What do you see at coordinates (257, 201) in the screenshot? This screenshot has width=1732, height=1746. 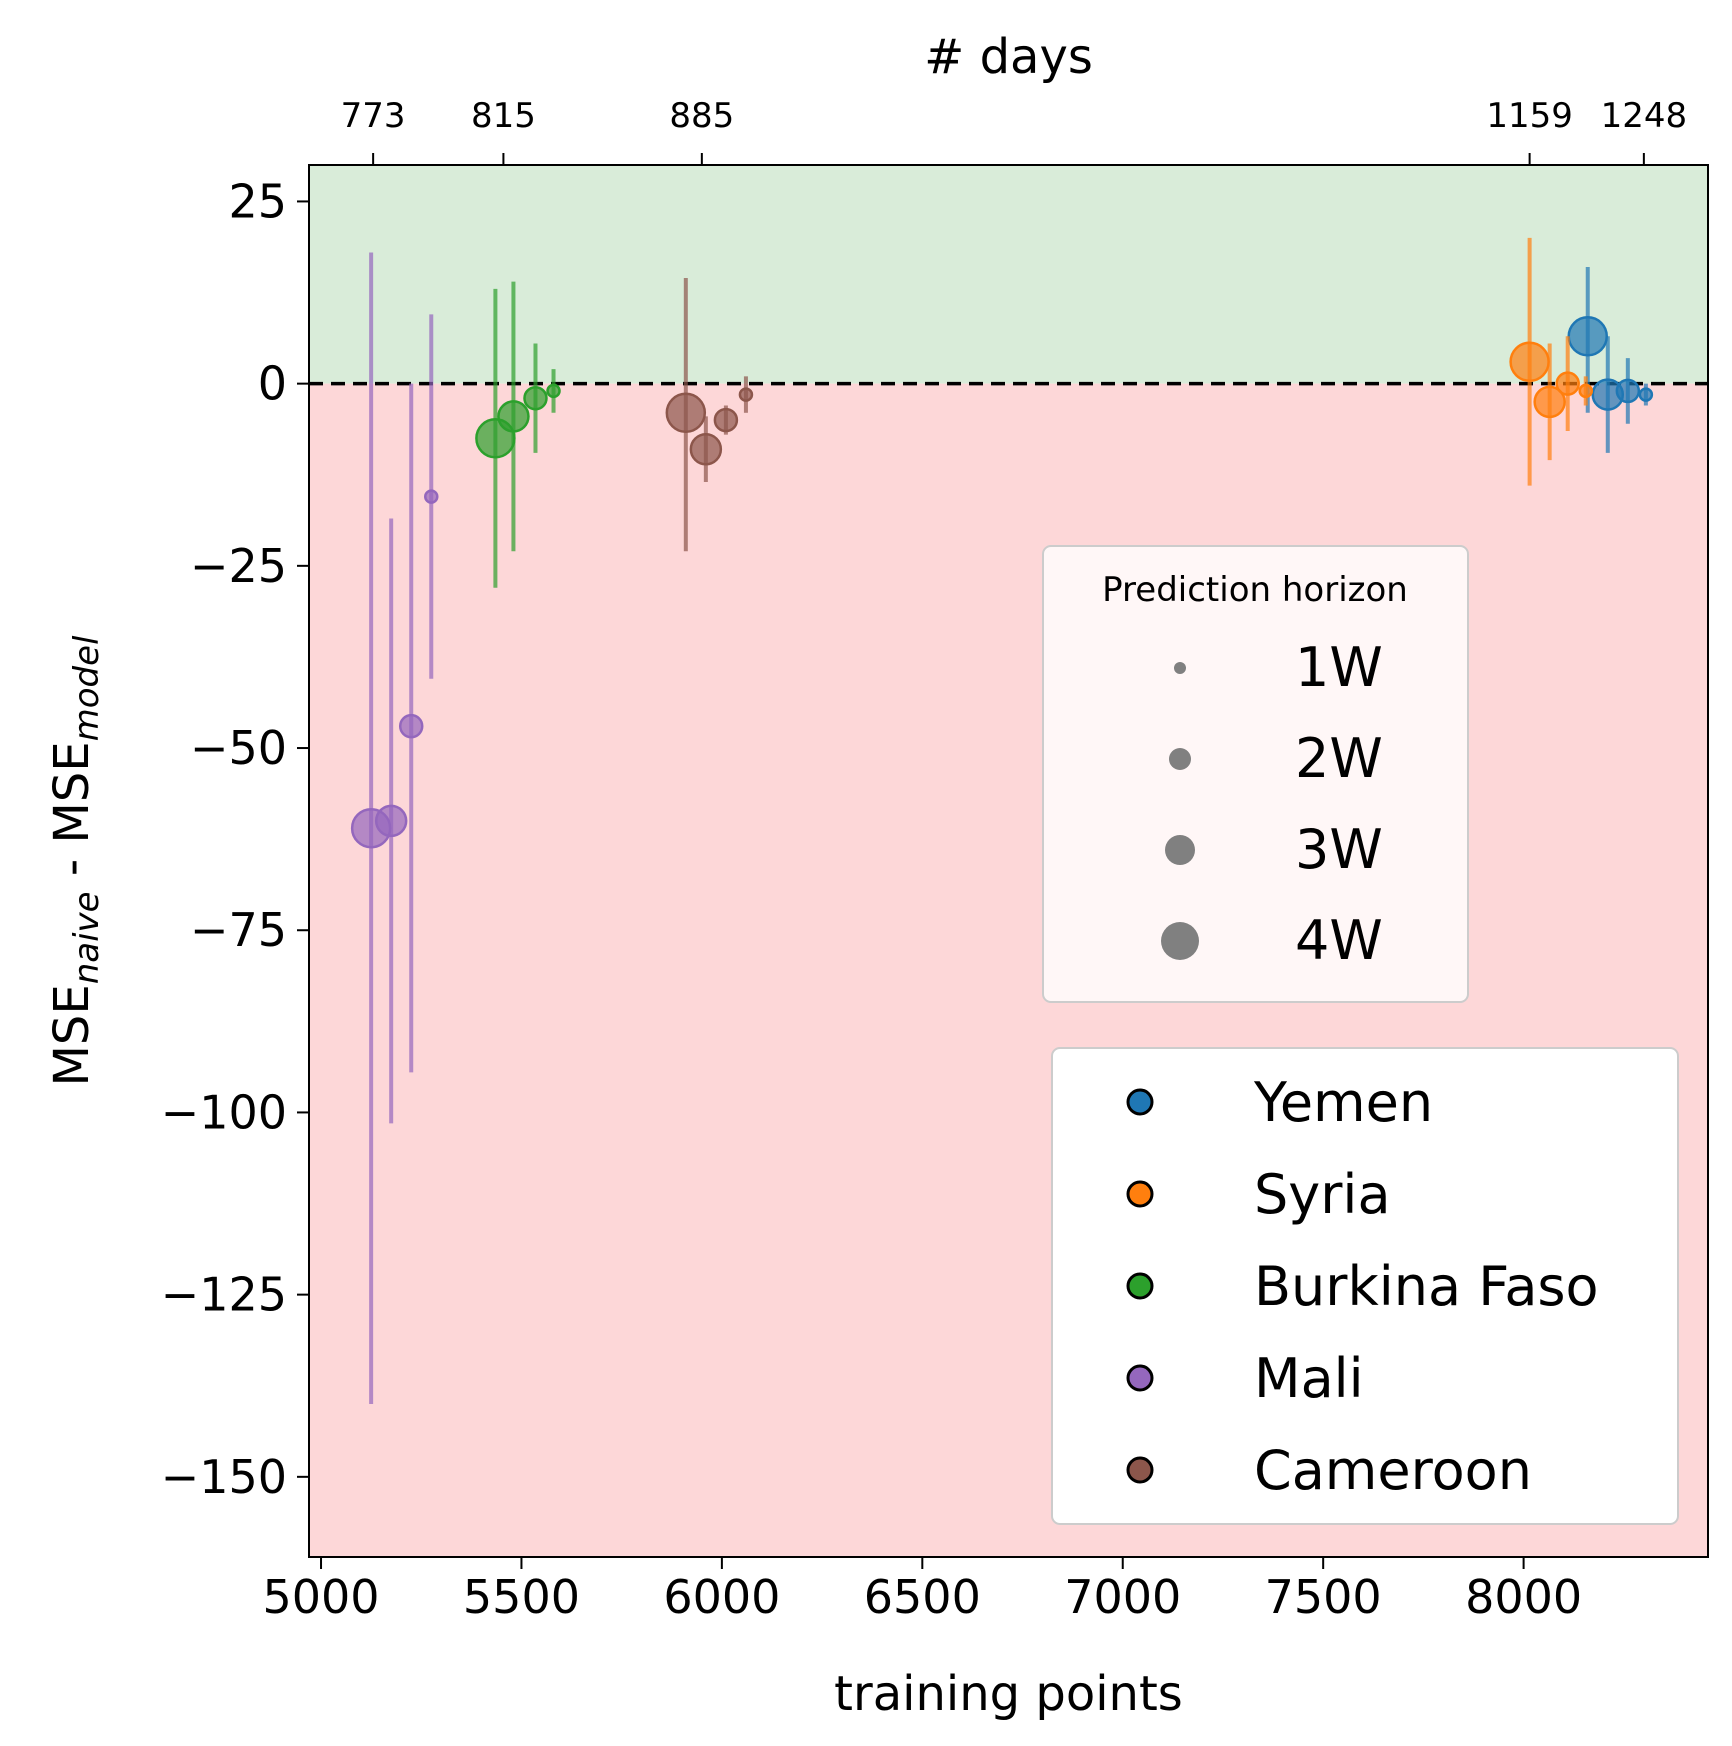 I see `y-tick-label: 25` at bounding box center [257, 201].